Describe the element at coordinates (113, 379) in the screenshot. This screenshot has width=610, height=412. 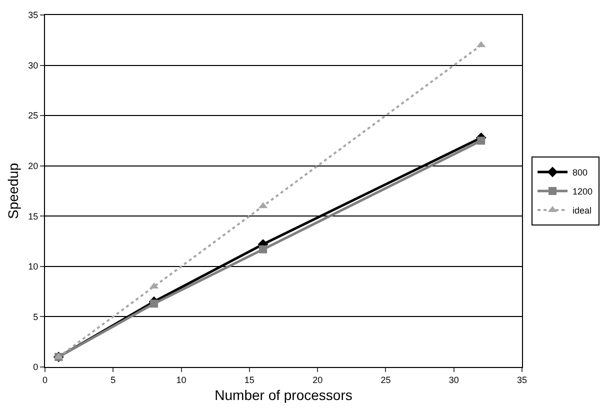
I see `x-tick-label: 5` at that location.